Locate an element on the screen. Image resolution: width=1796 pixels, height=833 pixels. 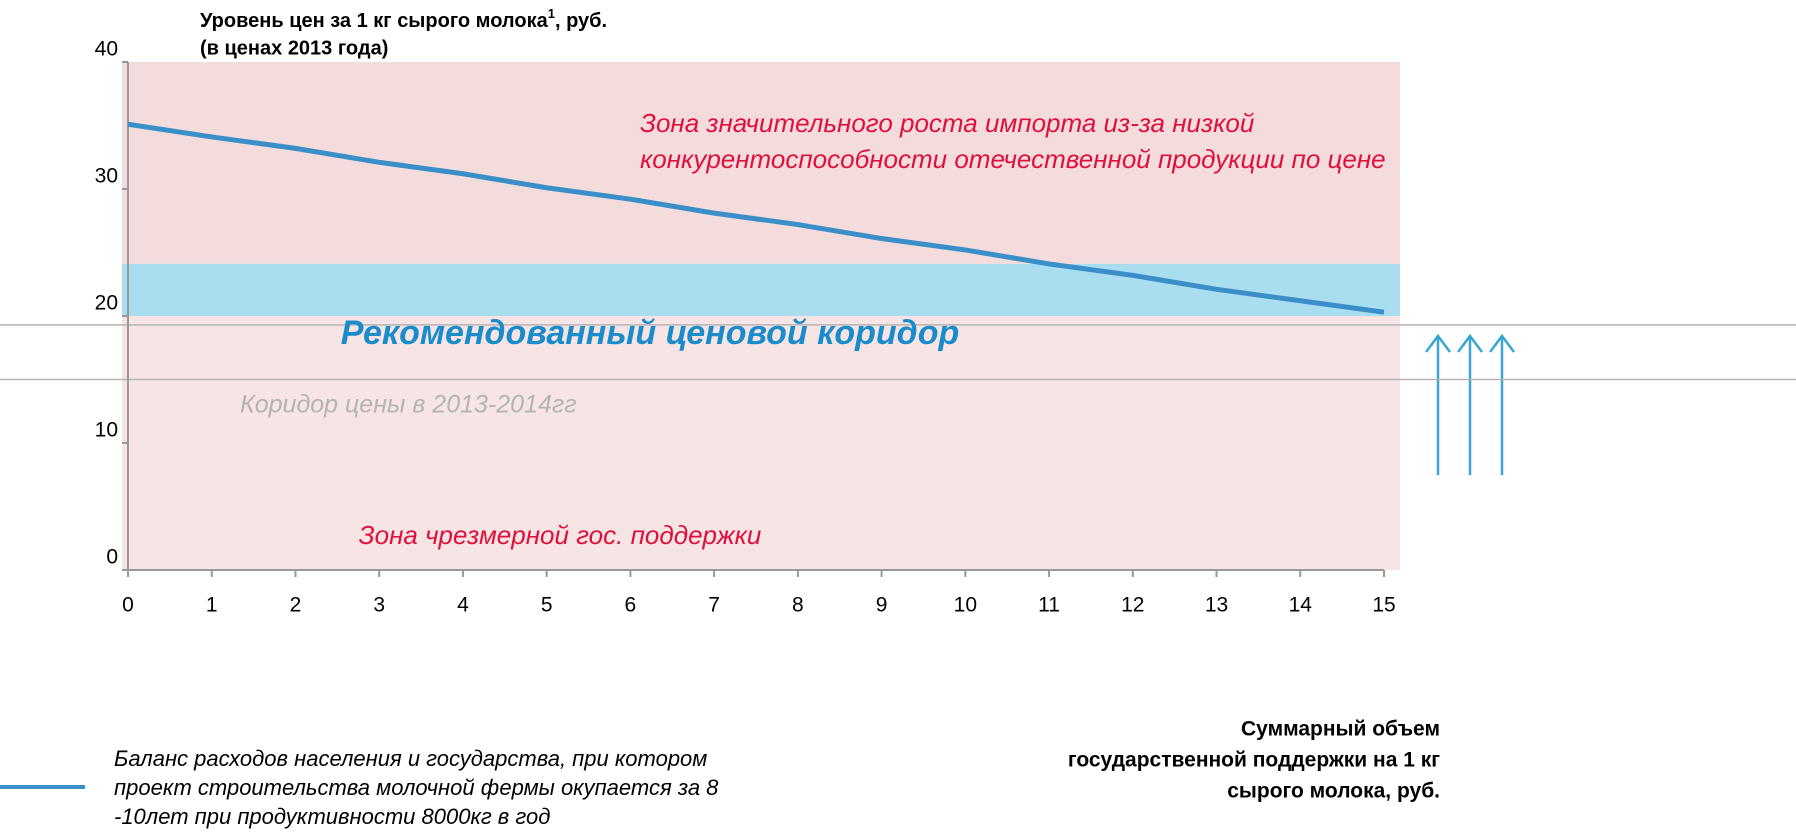
title-sup: 1 is located at coordinates (551, 13).